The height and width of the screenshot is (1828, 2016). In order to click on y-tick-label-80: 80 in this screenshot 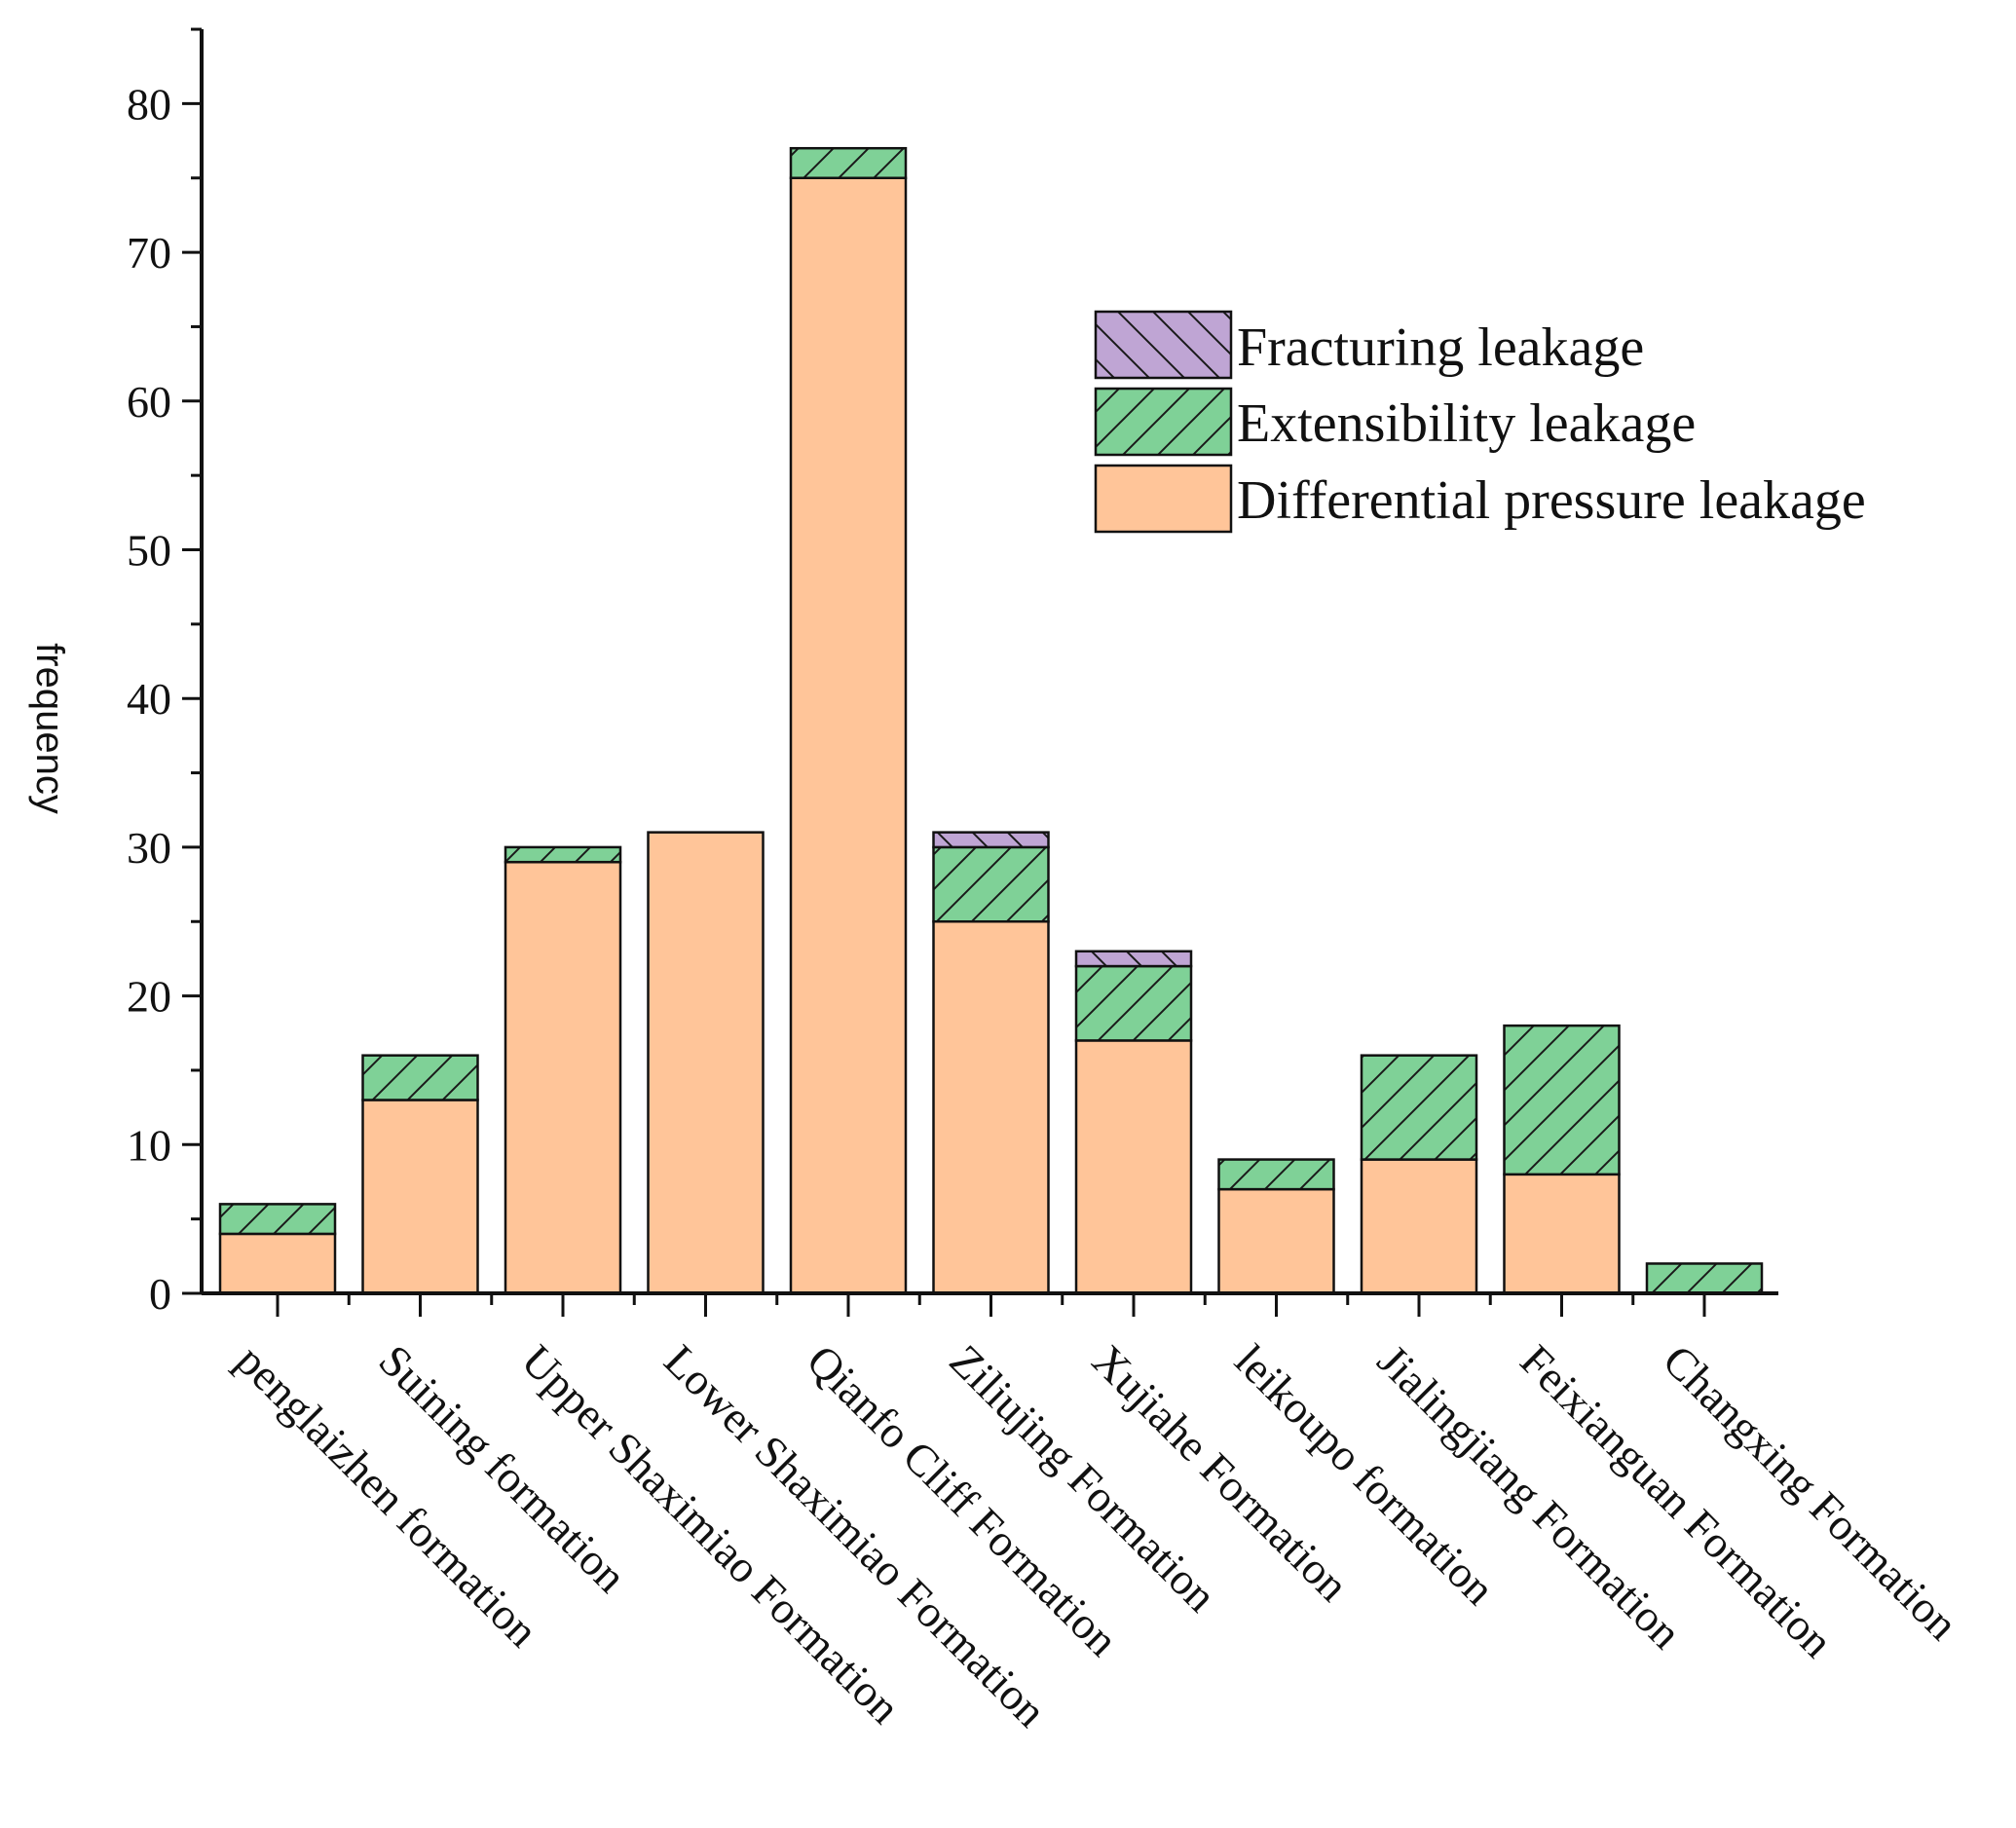, I will do `click(149, 104)`.